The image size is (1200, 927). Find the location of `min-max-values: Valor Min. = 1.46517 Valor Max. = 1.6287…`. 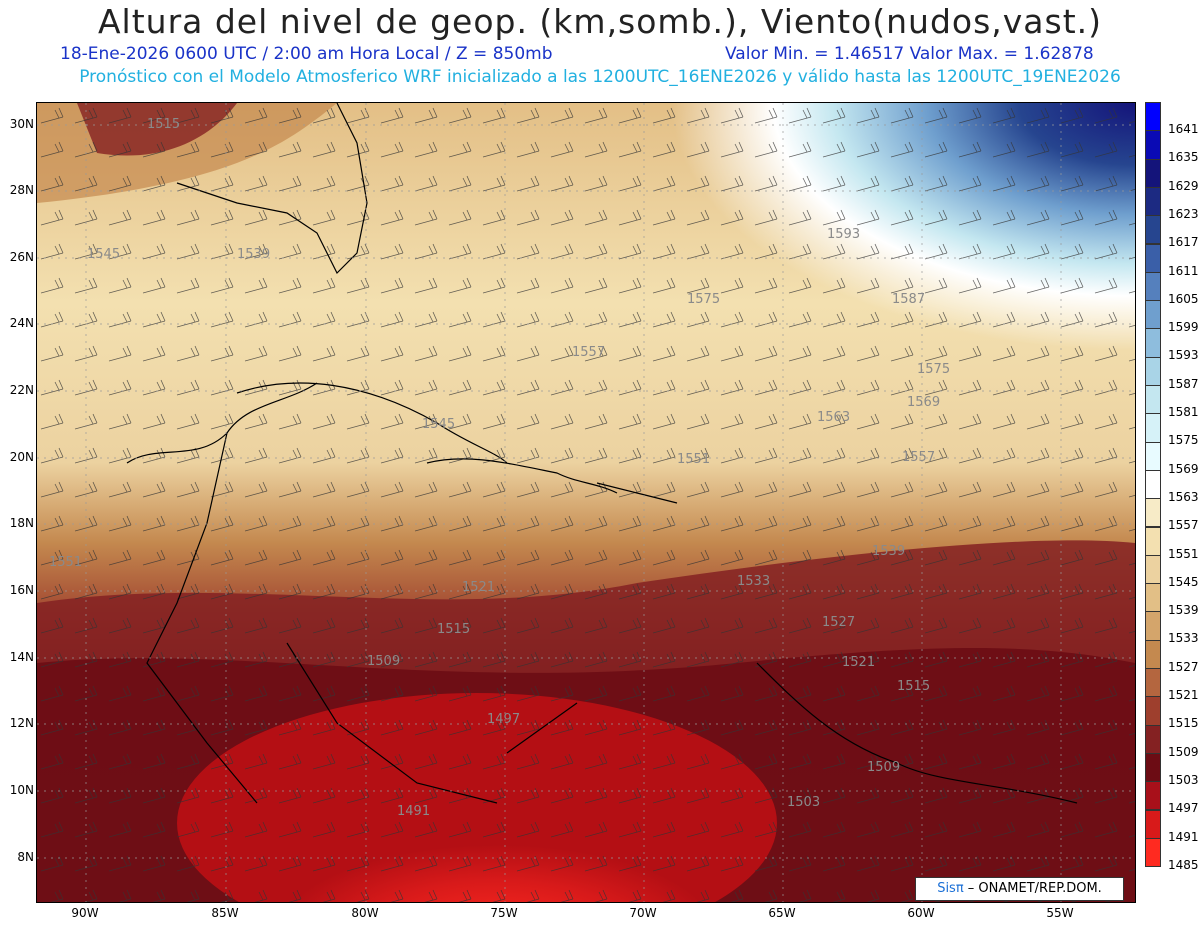

min-max-values: Valor Min. = 1.46517 Valor Max. = 1.6287… is located at coordinates (909, 54).